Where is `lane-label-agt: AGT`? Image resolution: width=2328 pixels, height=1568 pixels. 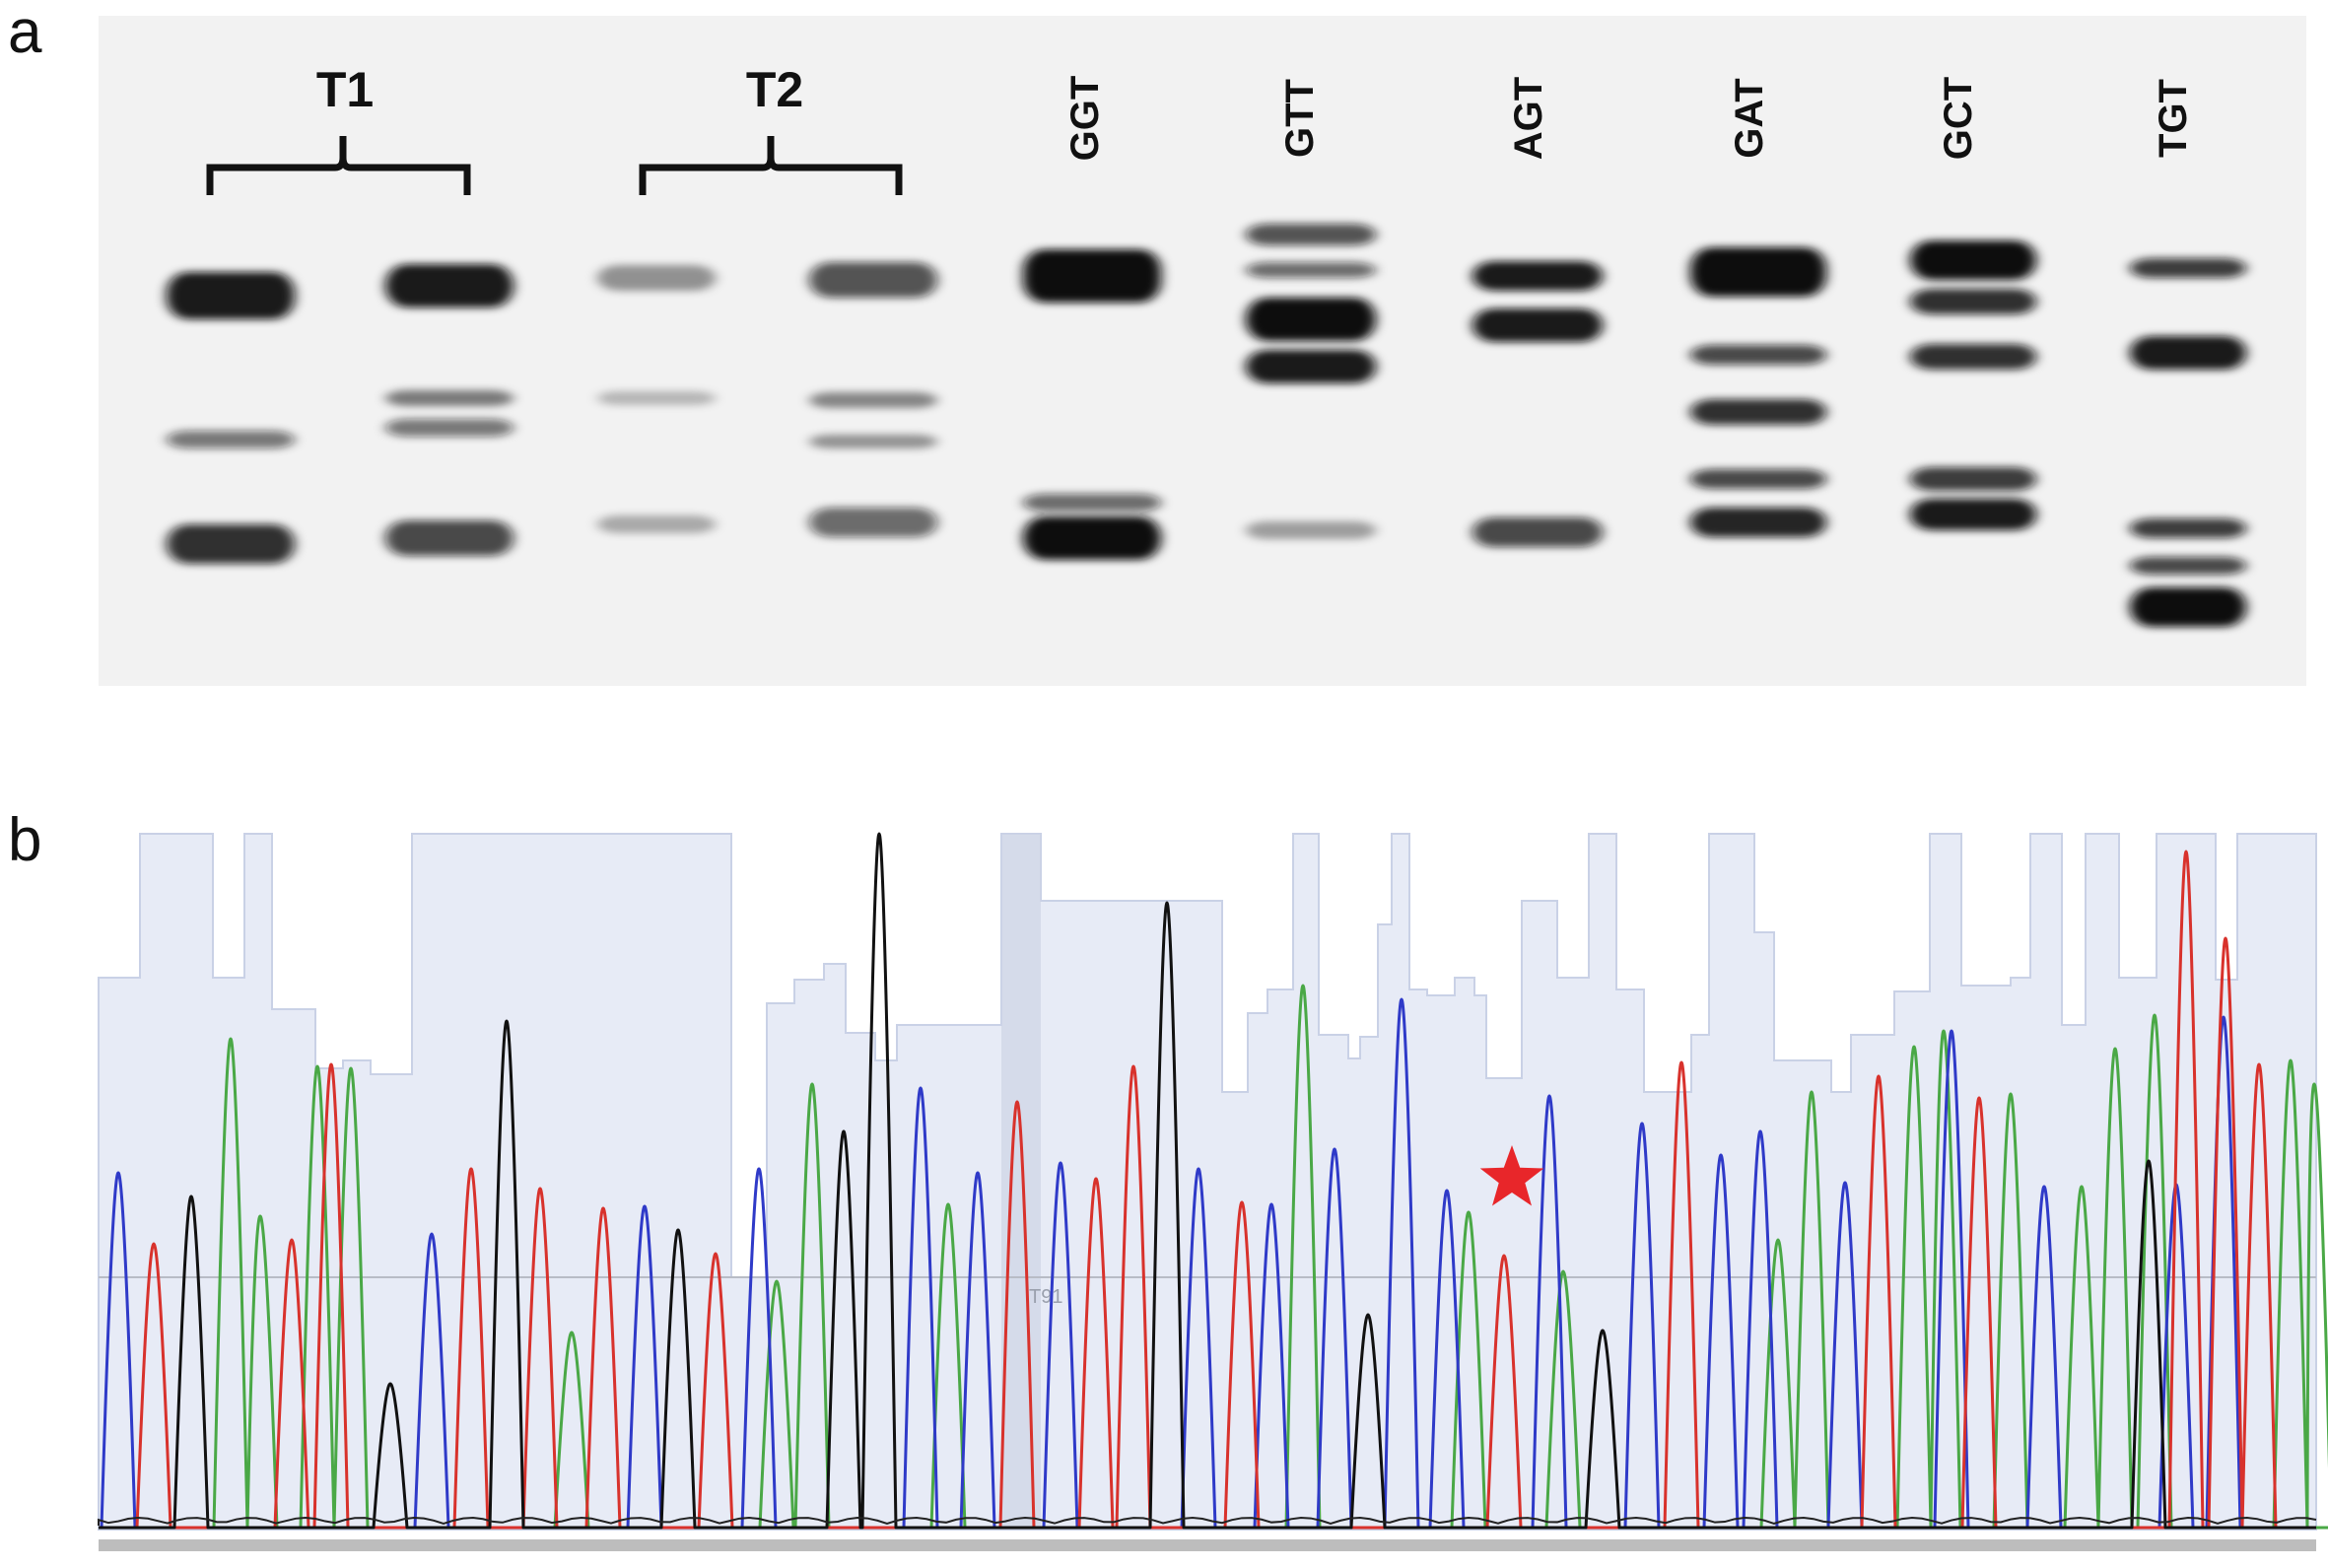 lane-label-agt: AGT is located at coordinates (1528, 118).